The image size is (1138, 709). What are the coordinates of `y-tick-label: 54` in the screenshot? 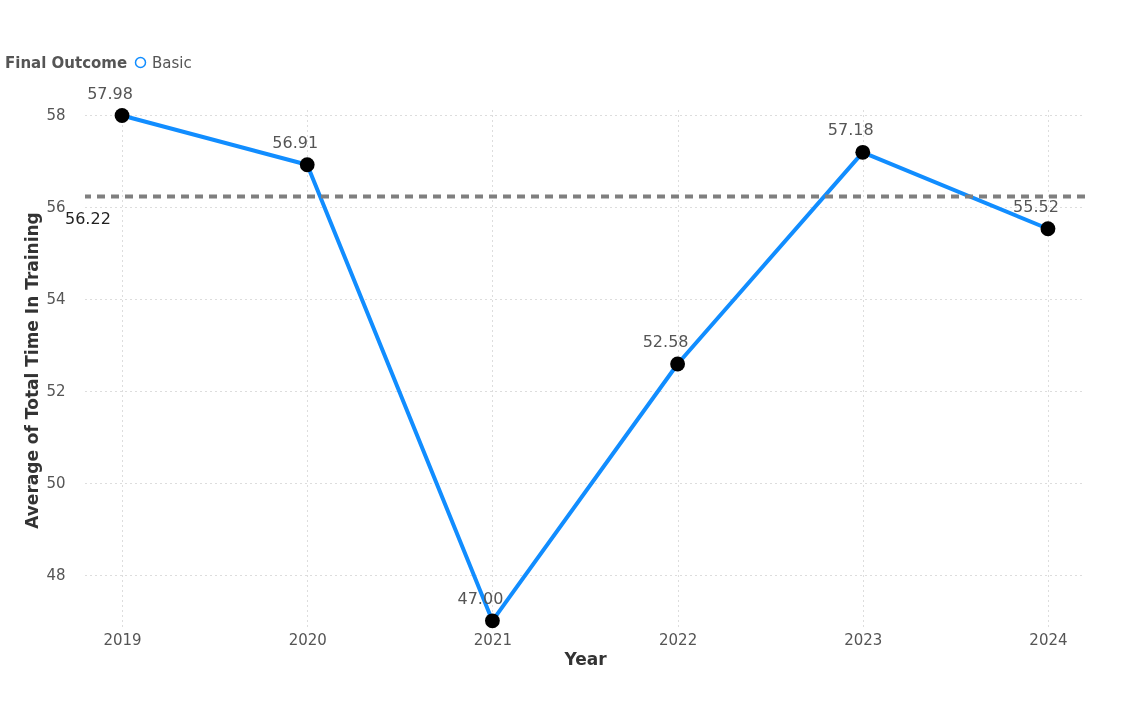 It's located at (56, 299).